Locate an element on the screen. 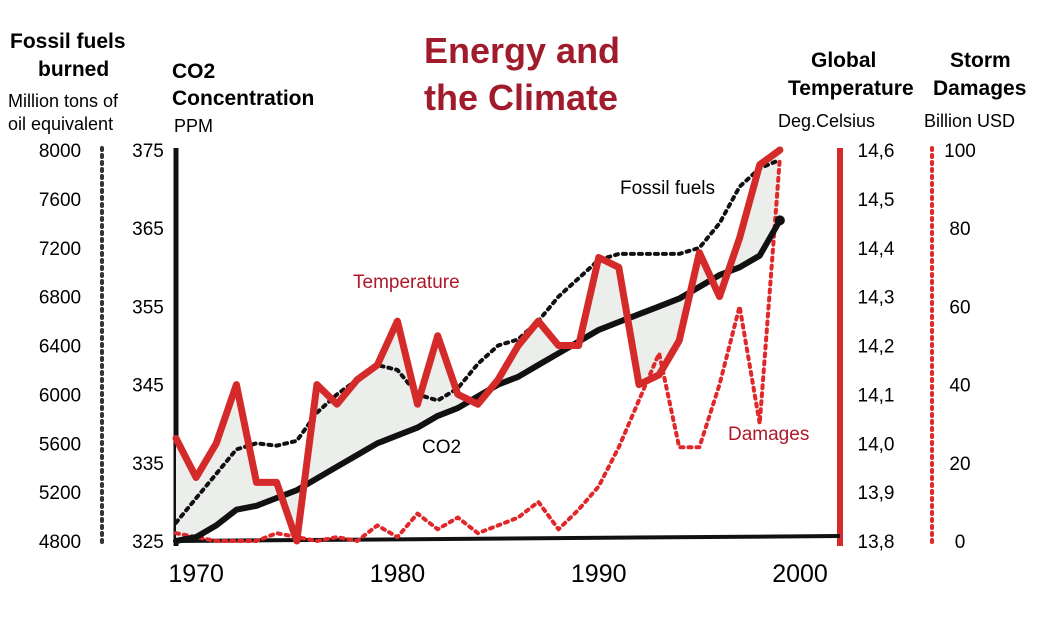 The width and height of the screenshot is (1038, 632). x-axis-line is located at coordinates (508, 538).